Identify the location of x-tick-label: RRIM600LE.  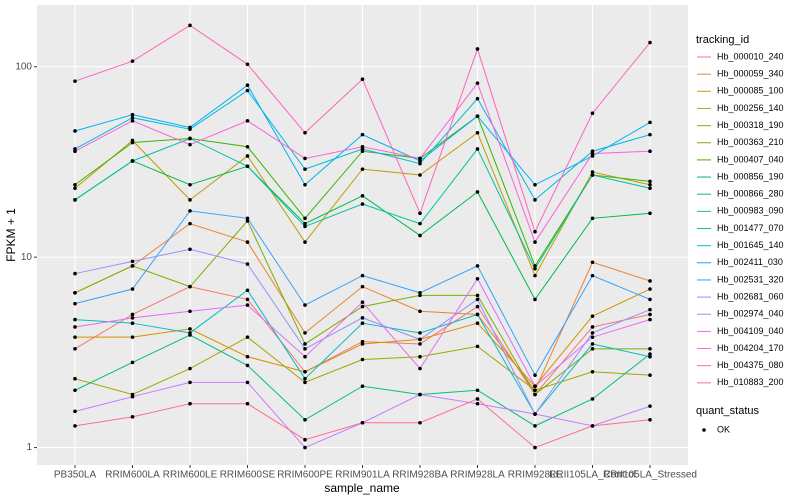
(190, 475).